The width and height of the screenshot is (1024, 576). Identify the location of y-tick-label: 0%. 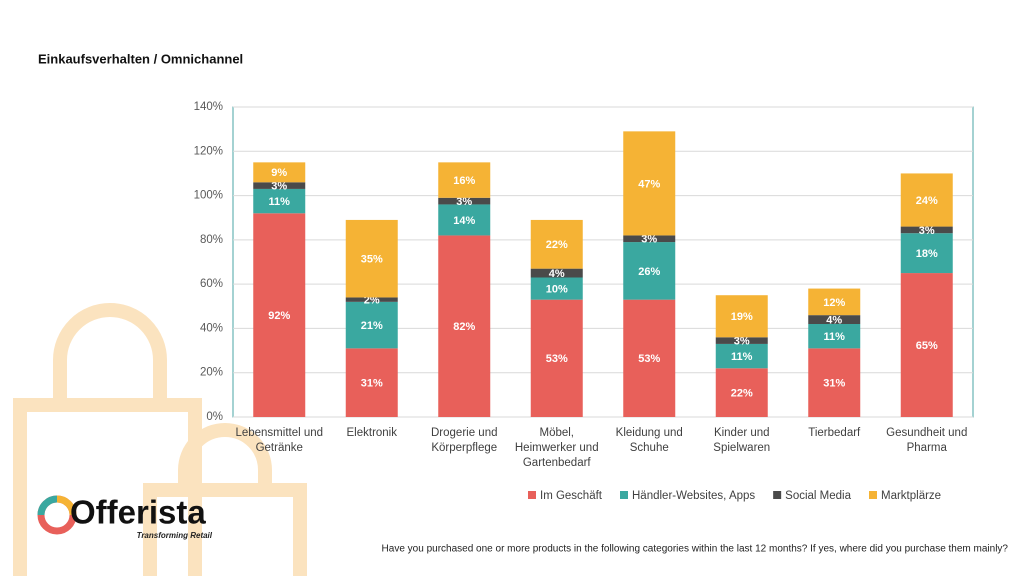
(214, 417).